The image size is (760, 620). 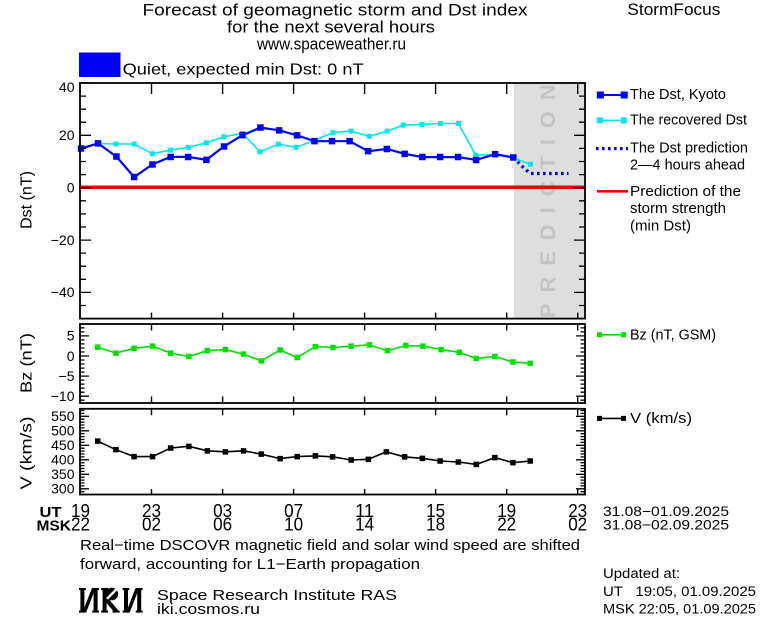 I want to click on svg-text: Bz (nT), so click(x=26, y=363).